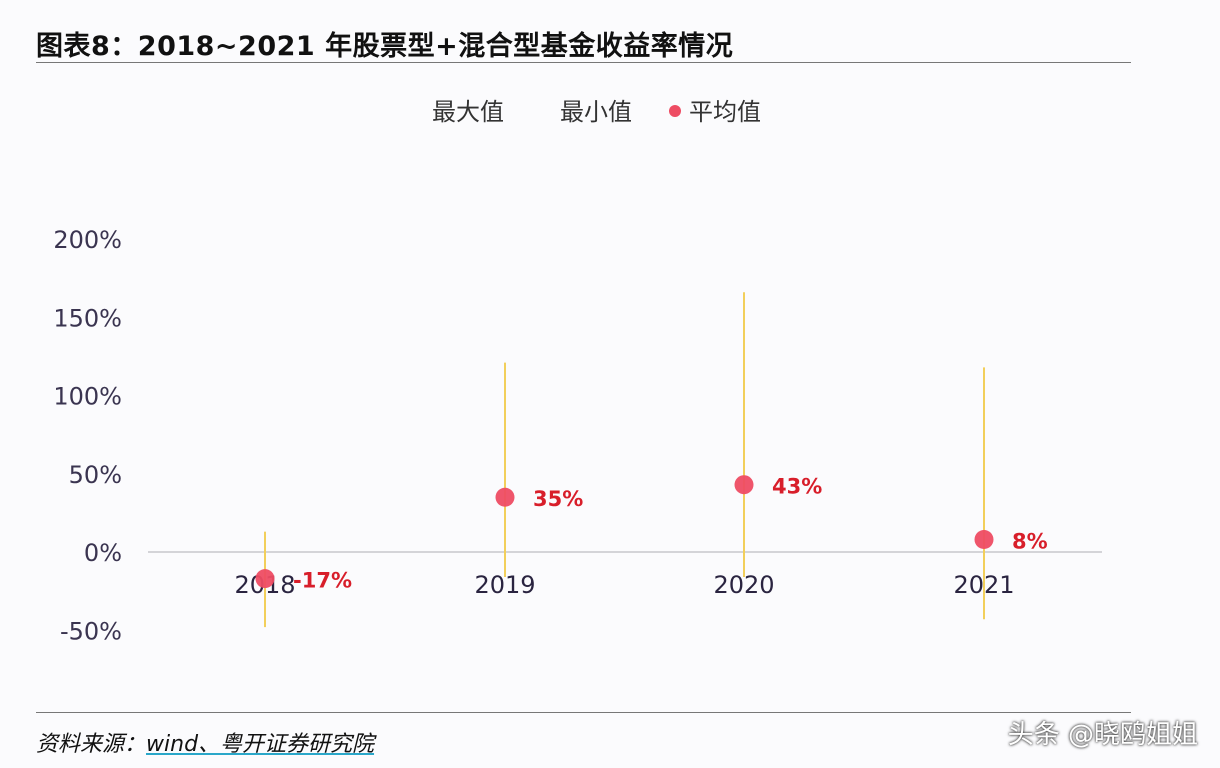 The width and height of the screenshot is (1220, 768). Describe the element at coordinates (558, 499) in the screenshot. I see `data-label-2019: 35%` at that location.